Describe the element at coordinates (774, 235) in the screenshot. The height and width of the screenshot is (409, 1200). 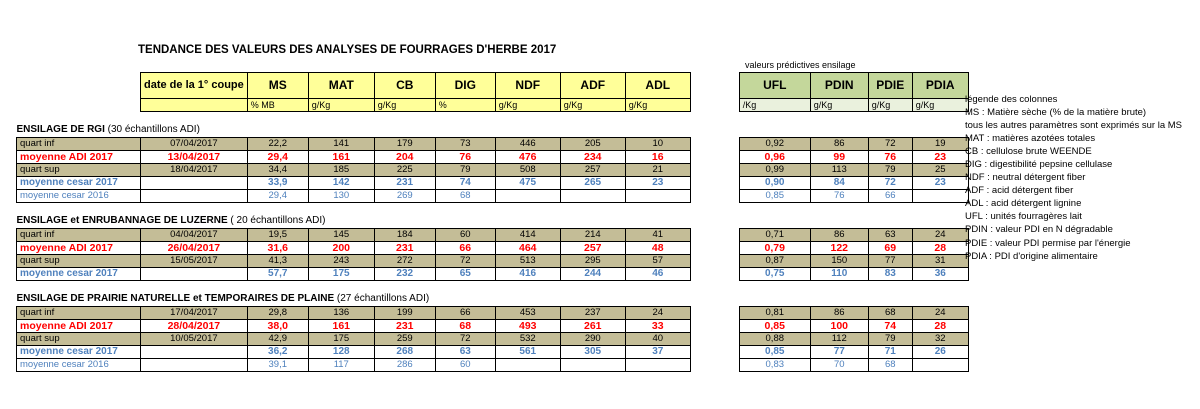
I see `pred-cell: 0,71` at that location.